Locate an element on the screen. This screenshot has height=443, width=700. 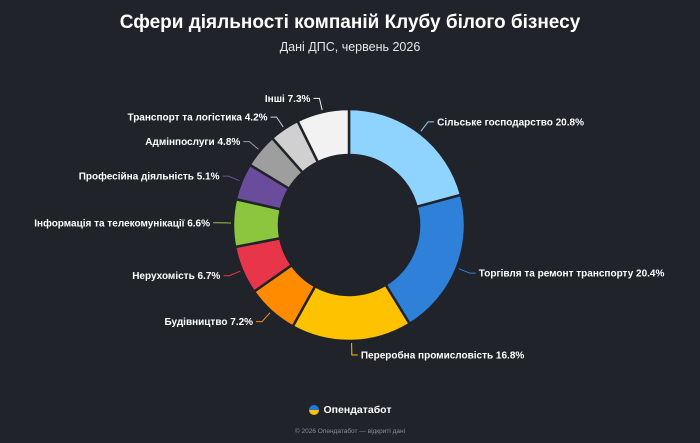
slice-label-4: Нерухомість 6.7% is located at coordinates (176, 276).